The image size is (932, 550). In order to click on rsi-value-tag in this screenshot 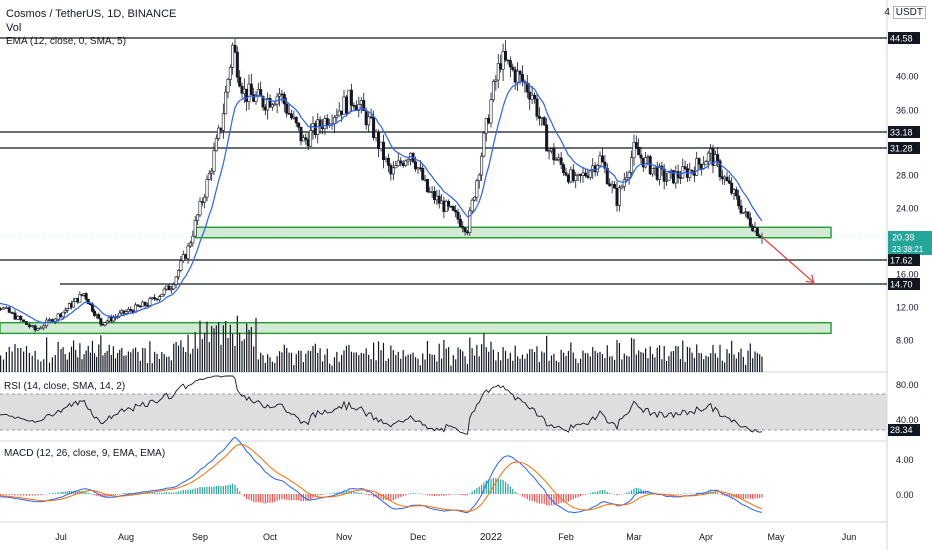, I will do `click(904, 430)`.